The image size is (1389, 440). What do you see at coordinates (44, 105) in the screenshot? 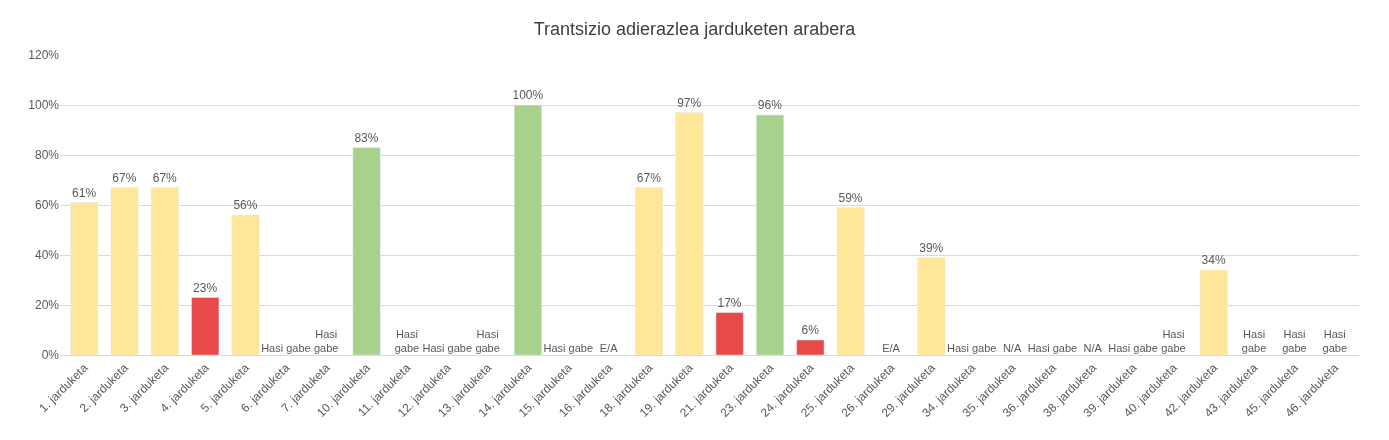
I see `y-tick-label: 100%` at bounding box center [44, 105].